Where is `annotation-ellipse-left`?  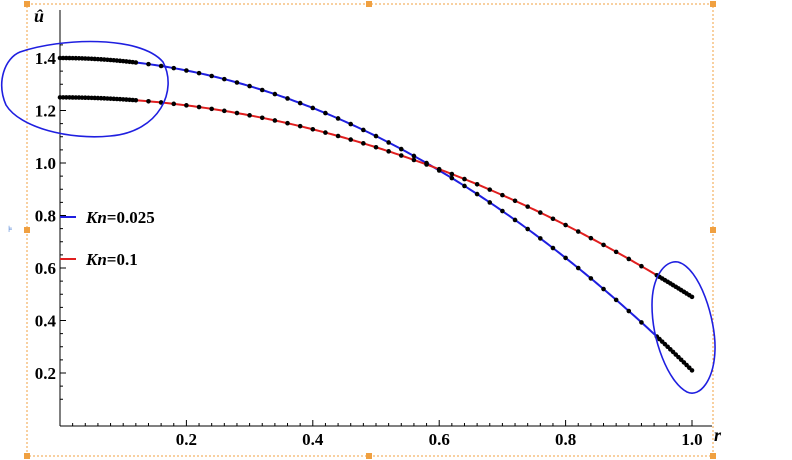
annotation-ellipse-left is located at coordinates (85, 89).